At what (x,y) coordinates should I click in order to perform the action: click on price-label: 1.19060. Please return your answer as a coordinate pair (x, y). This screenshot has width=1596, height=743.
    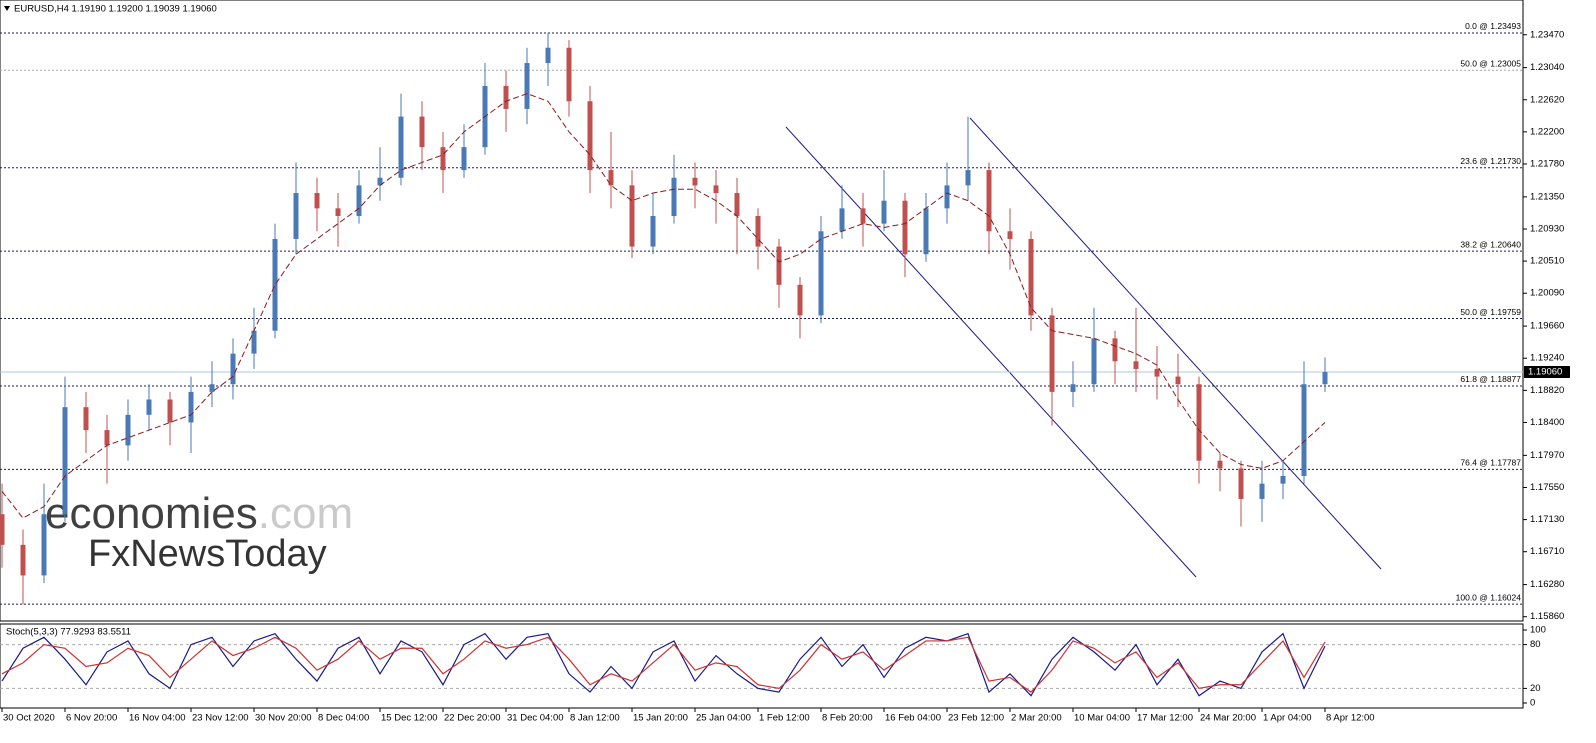
    Looking at the image, I should click on (1545, 372).